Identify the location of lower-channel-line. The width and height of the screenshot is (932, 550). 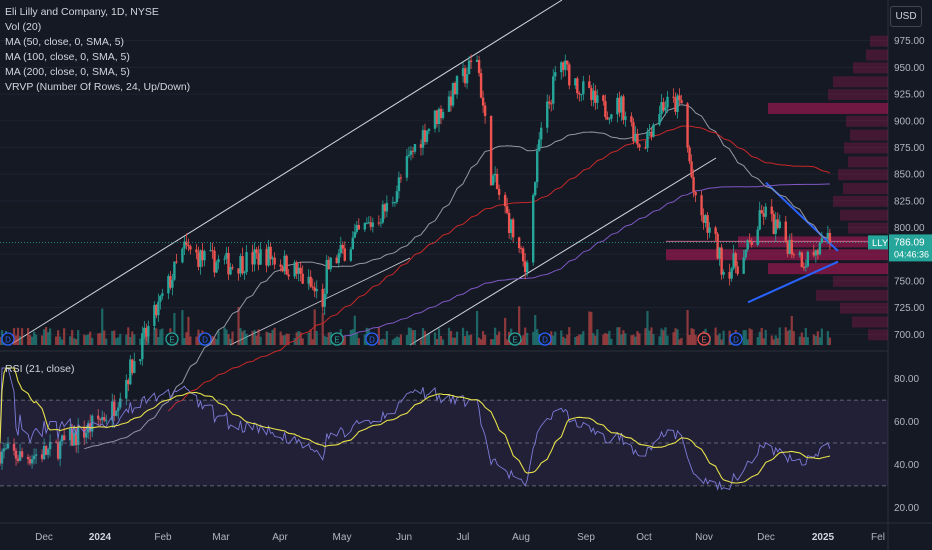
(563, 251).